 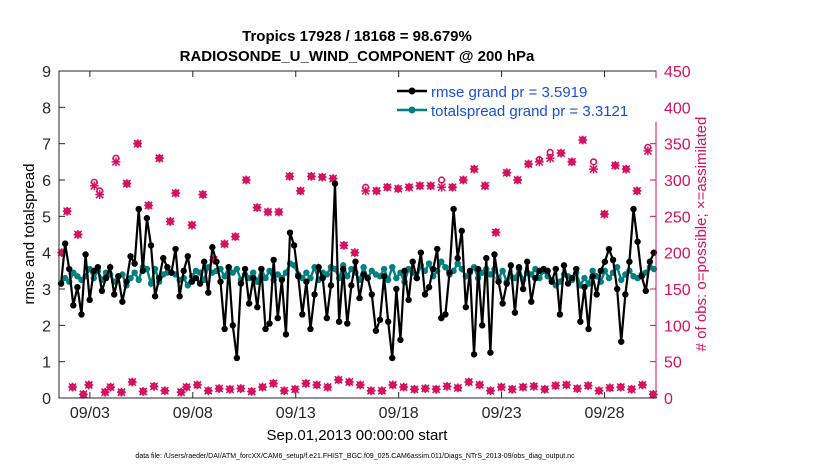 I want to click on y-axis-label-left: rmse and totalspread, so click(x=29, y=234).